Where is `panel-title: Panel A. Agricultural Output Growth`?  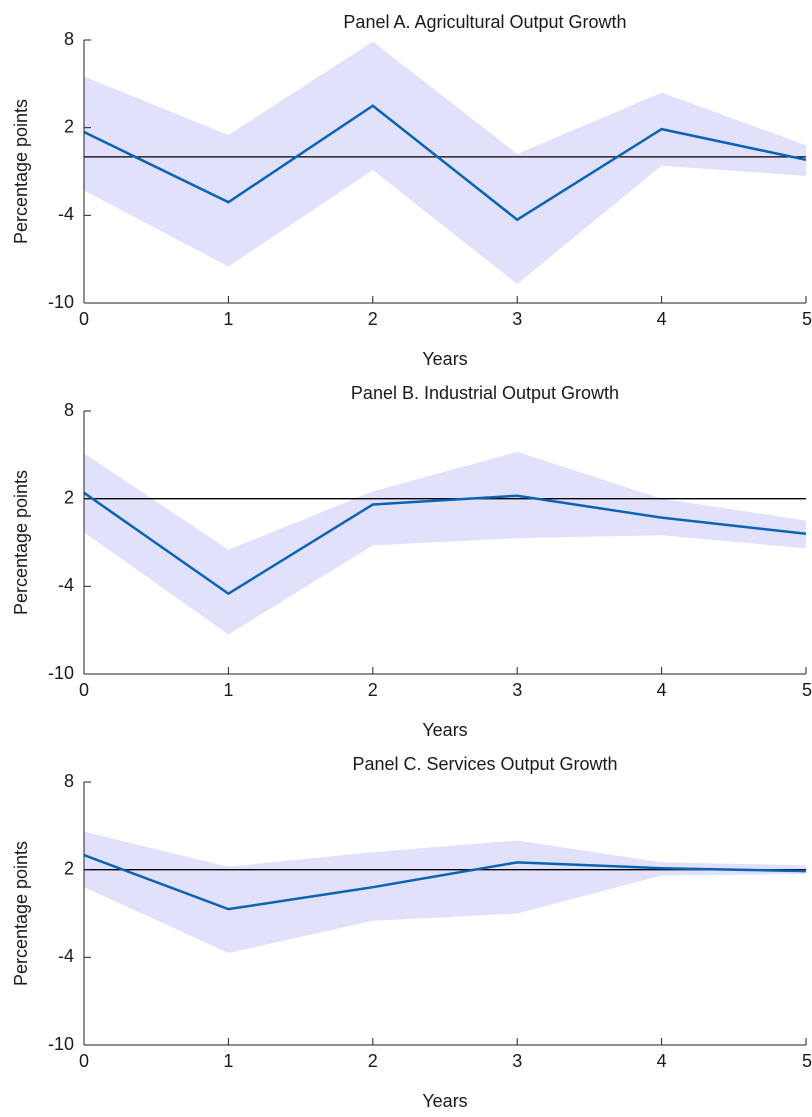 panel-title: Panel A. Agricultural Output Growth is located at coordinates (484, 22).